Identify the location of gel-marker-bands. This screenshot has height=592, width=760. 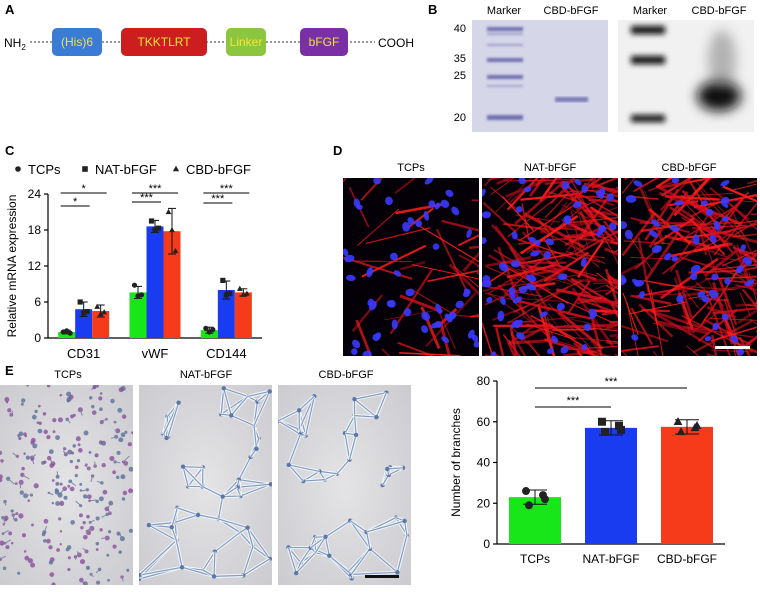
(505, 73).